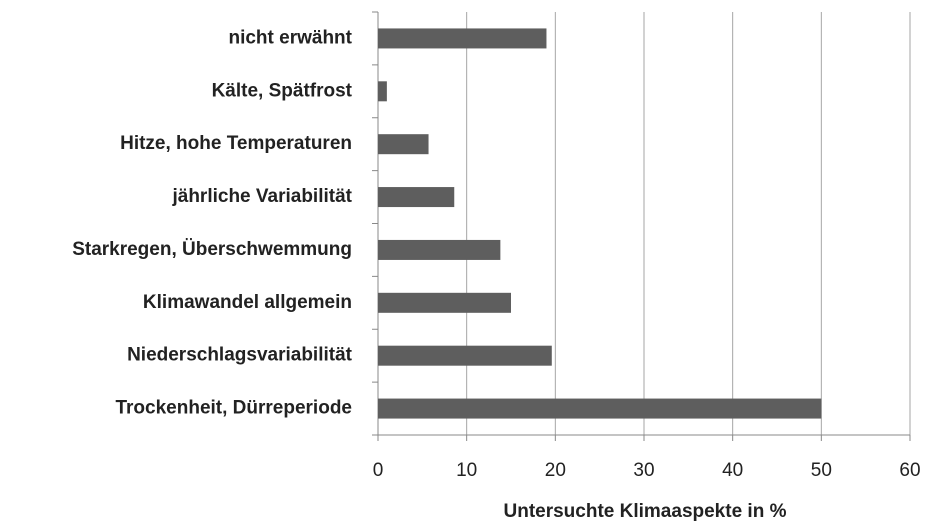  I want to click on y-tick-label: Hitze, hohe Temperaturen, so click(236, 143).